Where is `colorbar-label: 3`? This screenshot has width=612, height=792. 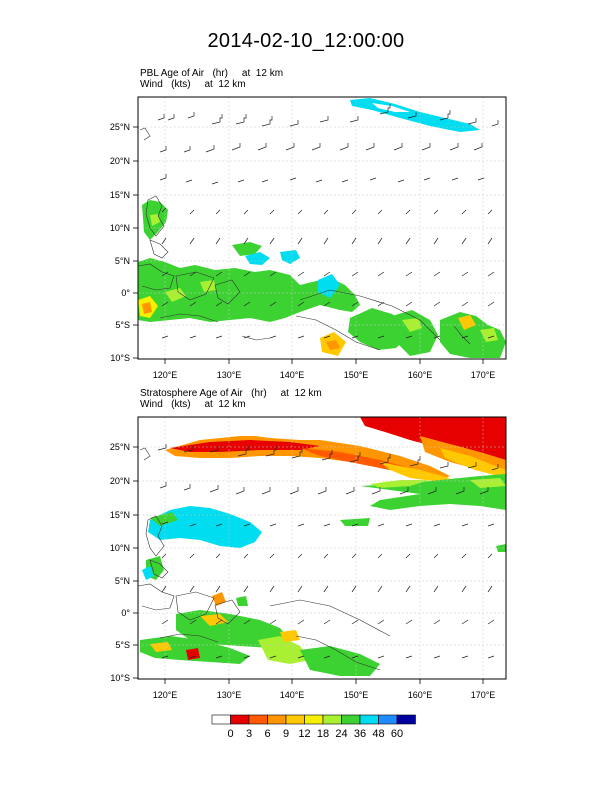
colorbar-label: 3 is located at coordinates (249, 734).